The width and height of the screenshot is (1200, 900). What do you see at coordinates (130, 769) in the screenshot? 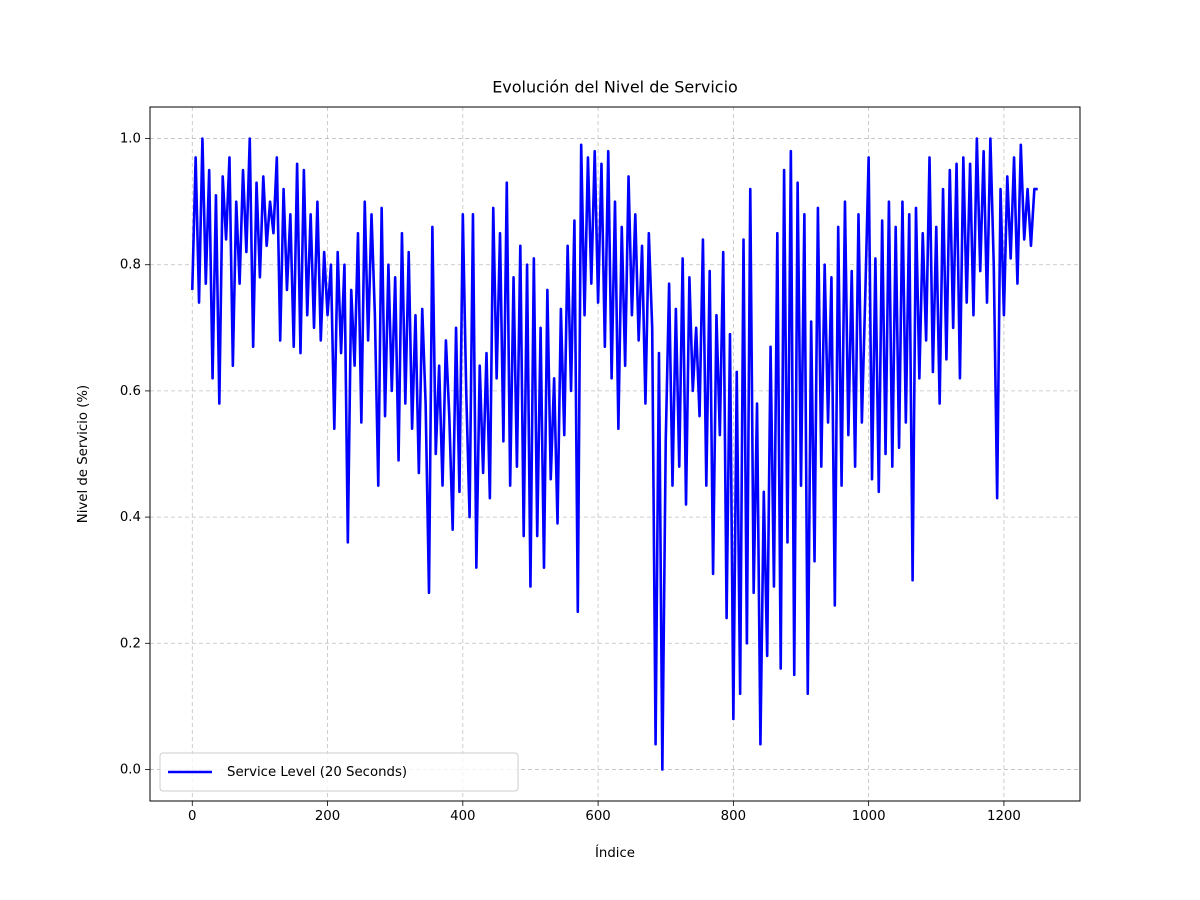
I see `y-tick-label: 0.0` at bounding box center [130, 769].